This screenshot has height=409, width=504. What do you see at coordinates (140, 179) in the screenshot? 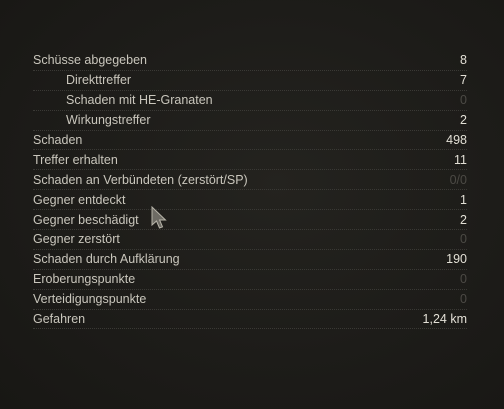
I see `stat-label: Schaden an Verbündeten (zerstört/SP)` at bounding box center [140, 179].